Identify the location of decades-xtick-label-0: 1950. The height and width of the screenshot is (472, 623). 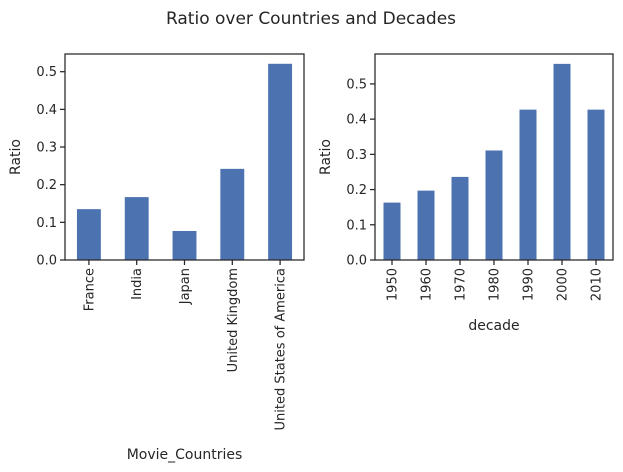
(393, 284).